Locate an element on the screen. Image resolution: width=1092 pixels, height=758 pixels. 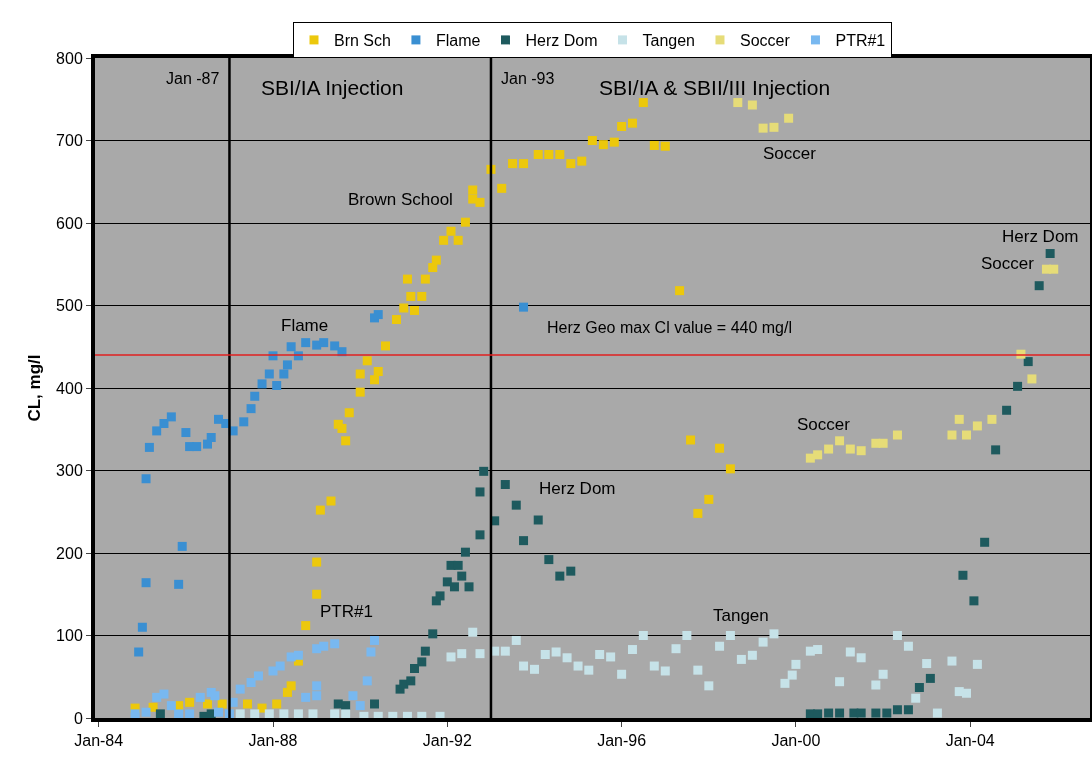
y-tick-label: 300 is located at coordinates (69, 471).